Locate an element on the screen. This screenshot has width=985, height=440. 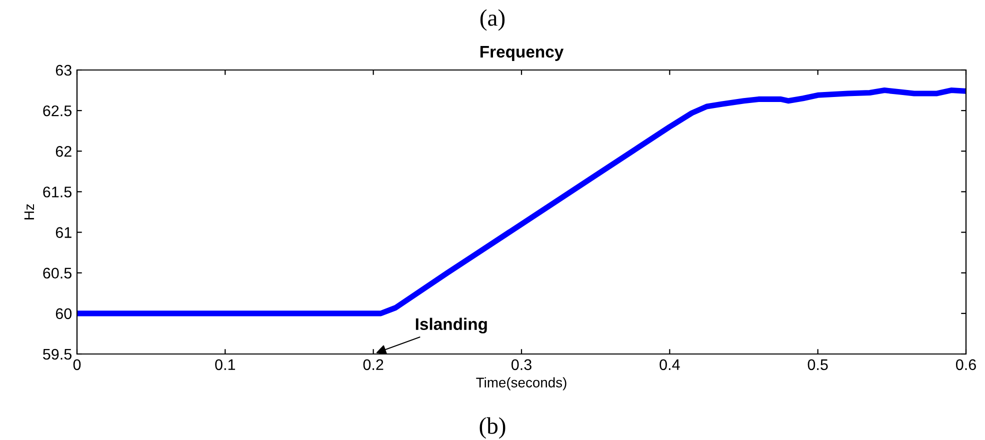
y-tick-label: 61.5 is located at coordinates (57, 192).